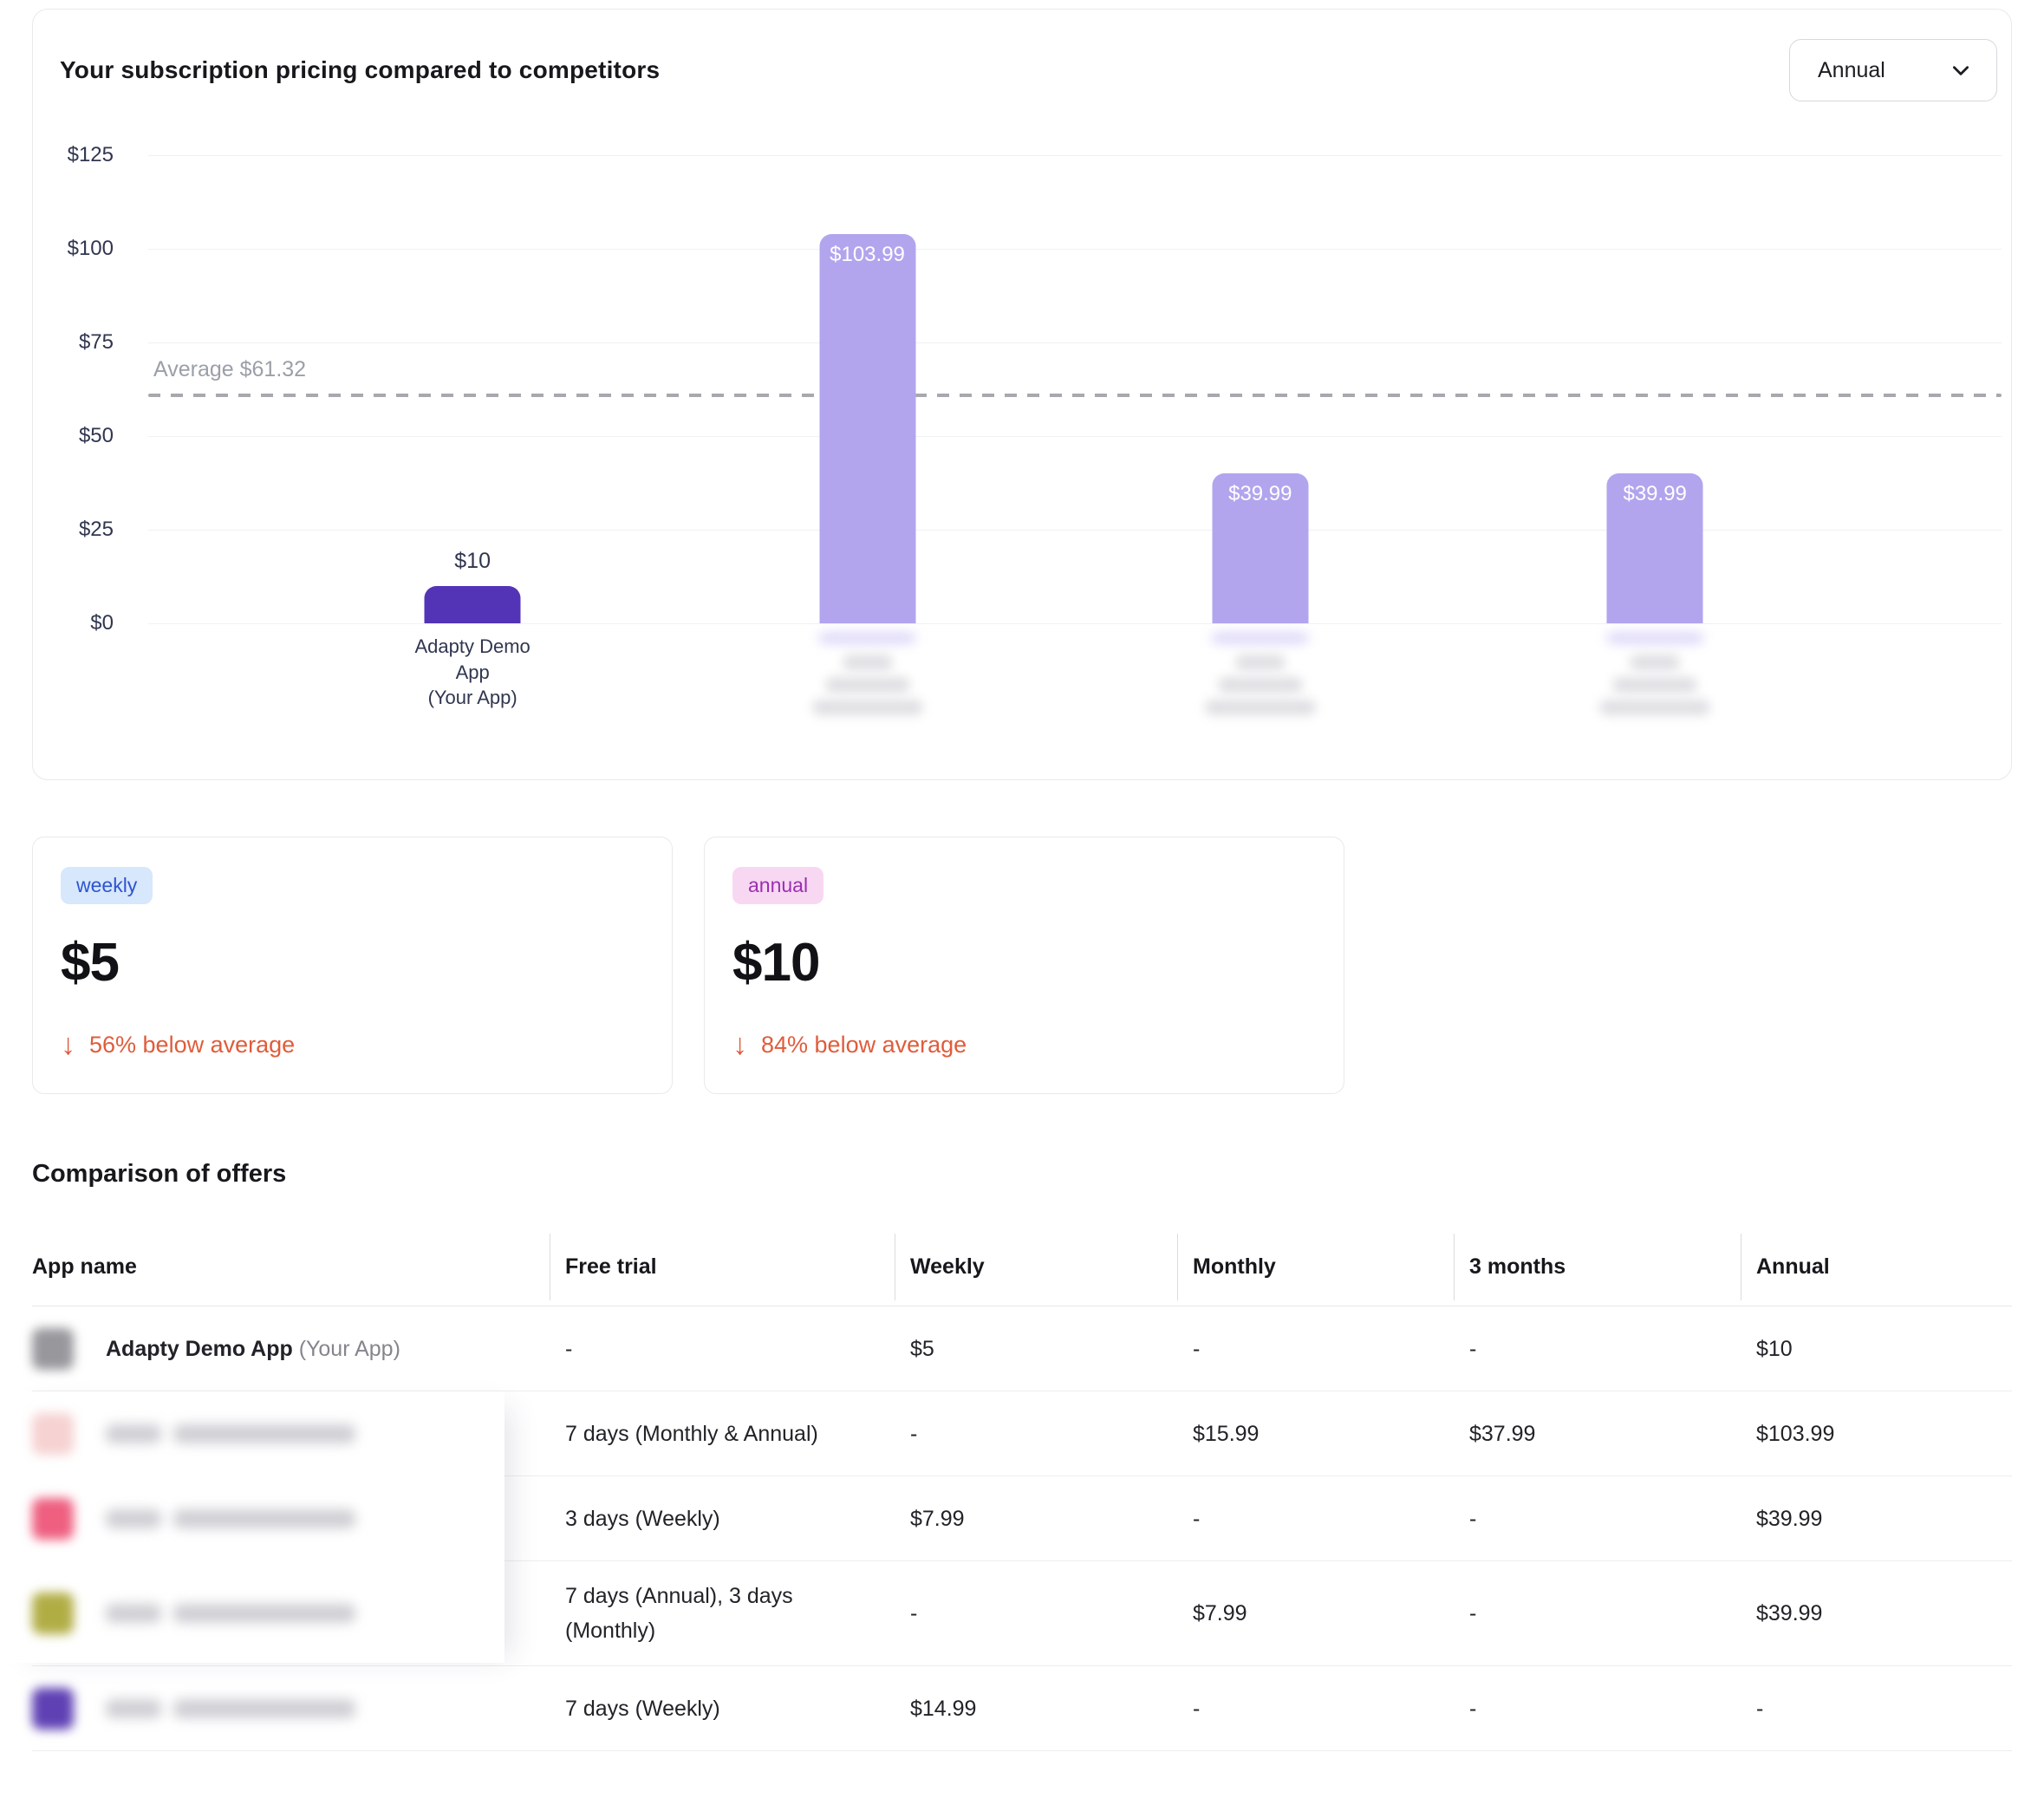 This screenshot has height=1811, width=2044. Describe the element at coordinates (1024, 1044) in the screenshot. I see `annual-delta: ↓ 84% below average` at that location.